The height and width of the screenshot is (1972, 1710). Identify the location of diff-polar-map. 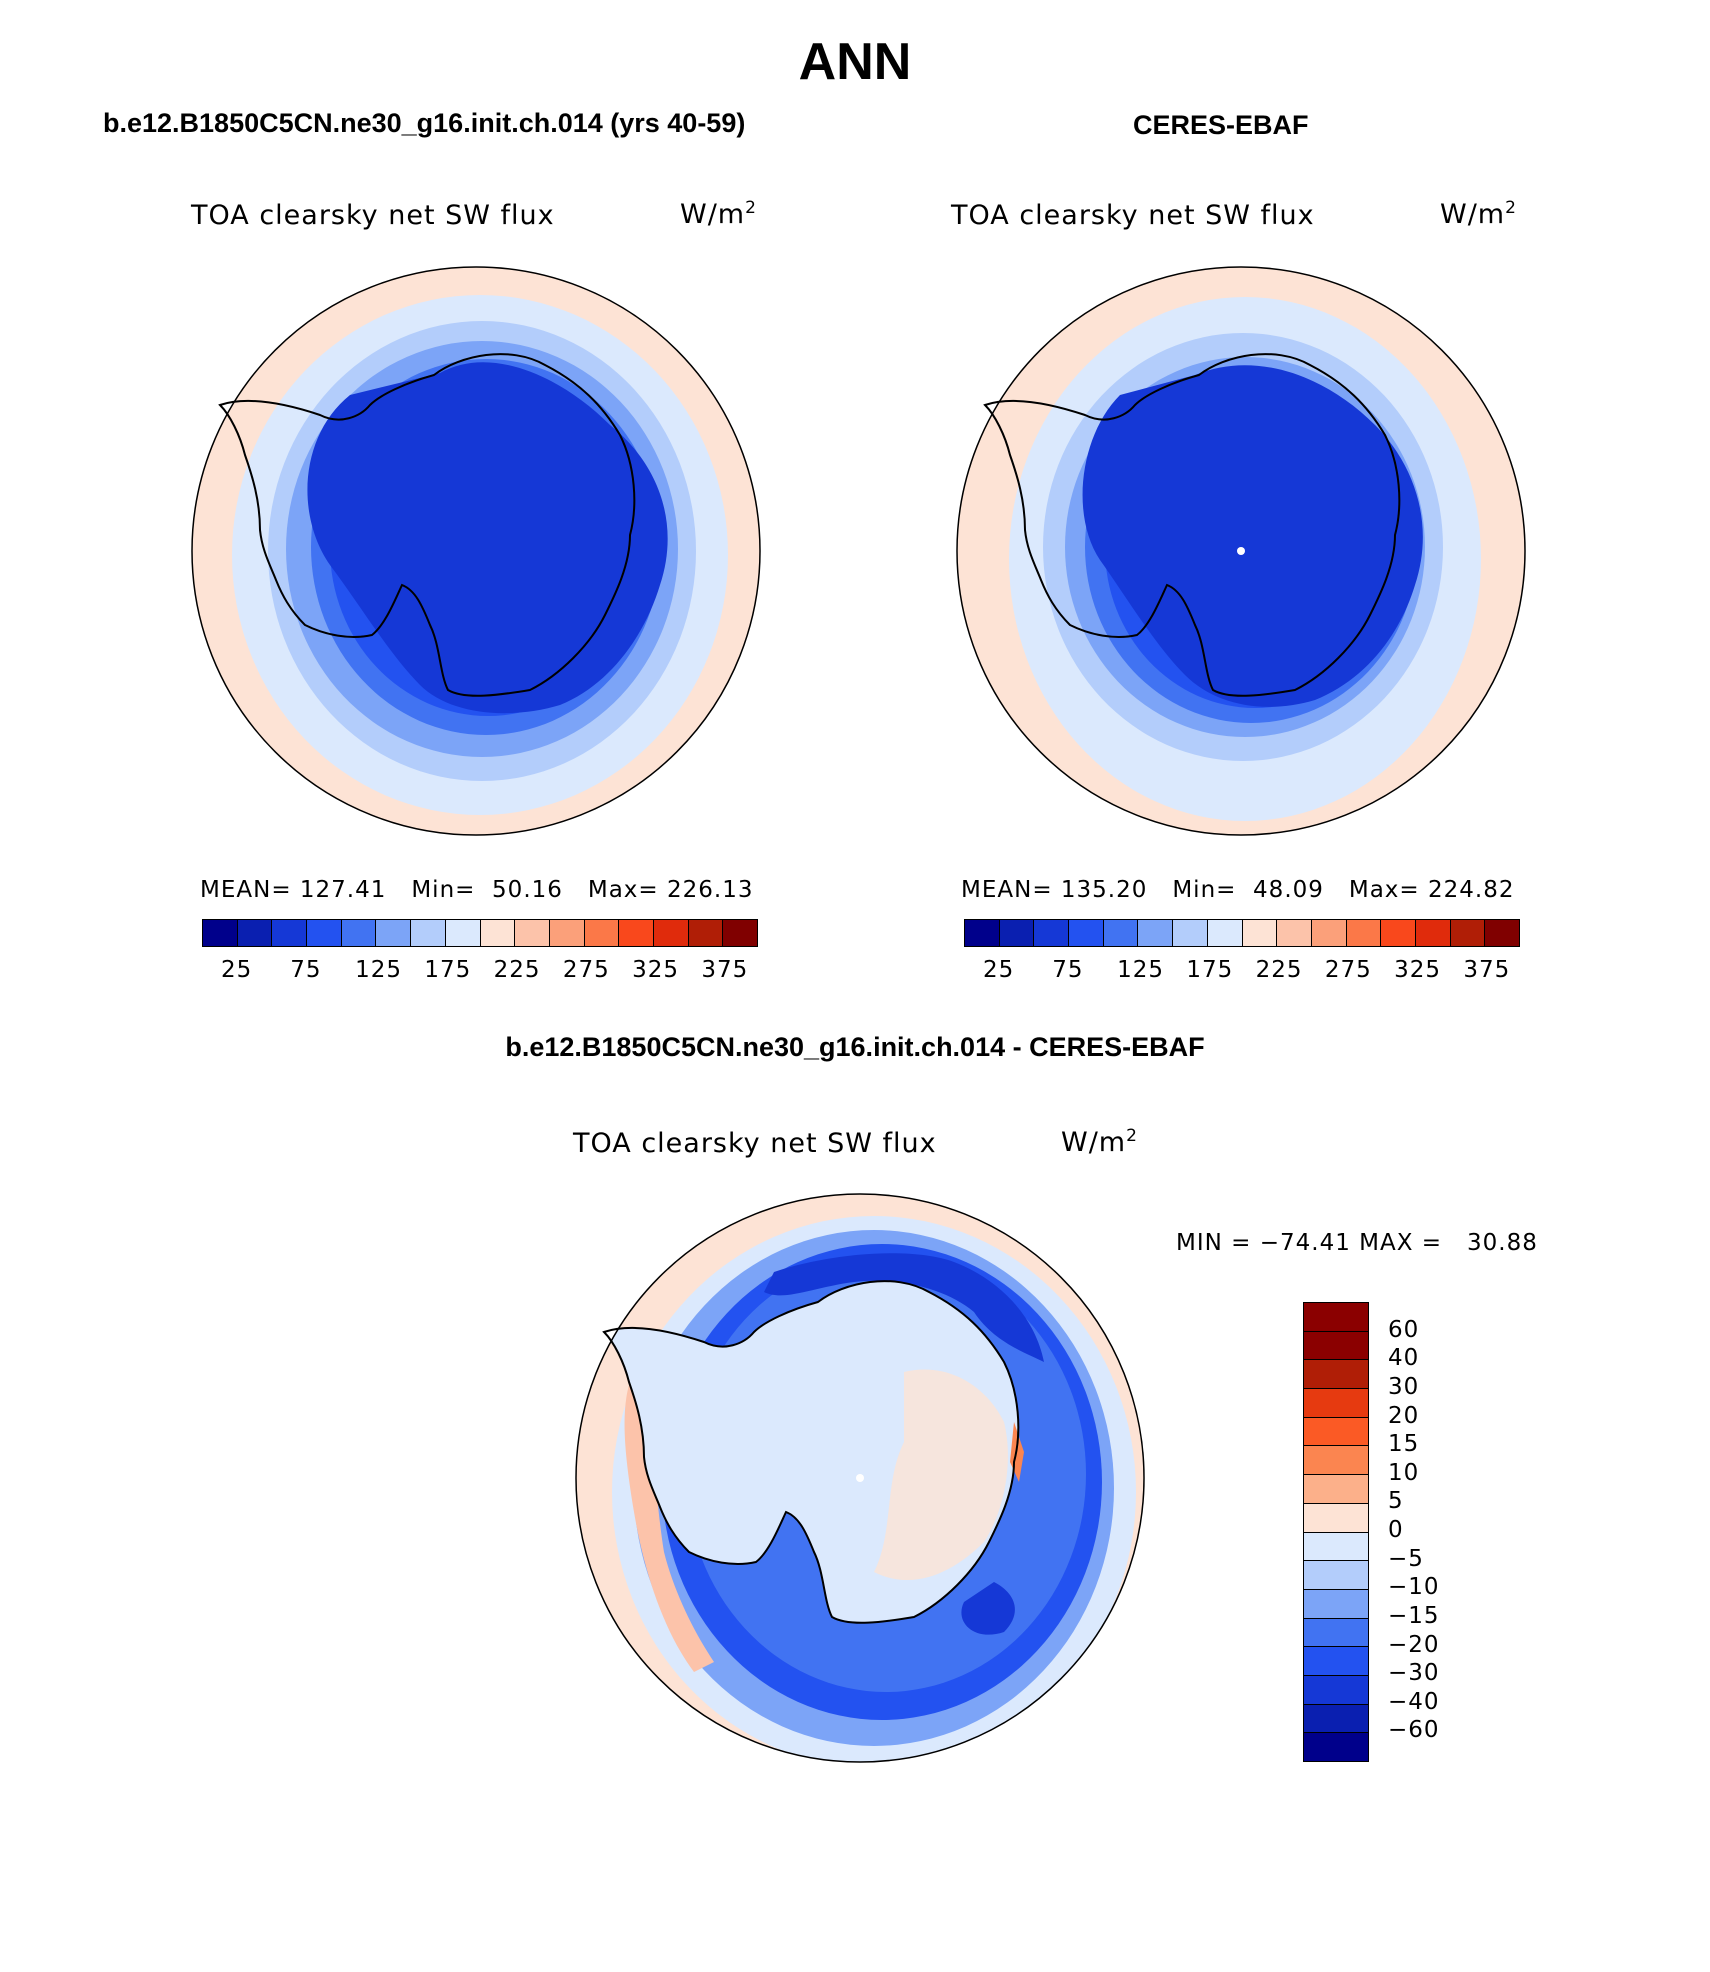
(860, 1478).